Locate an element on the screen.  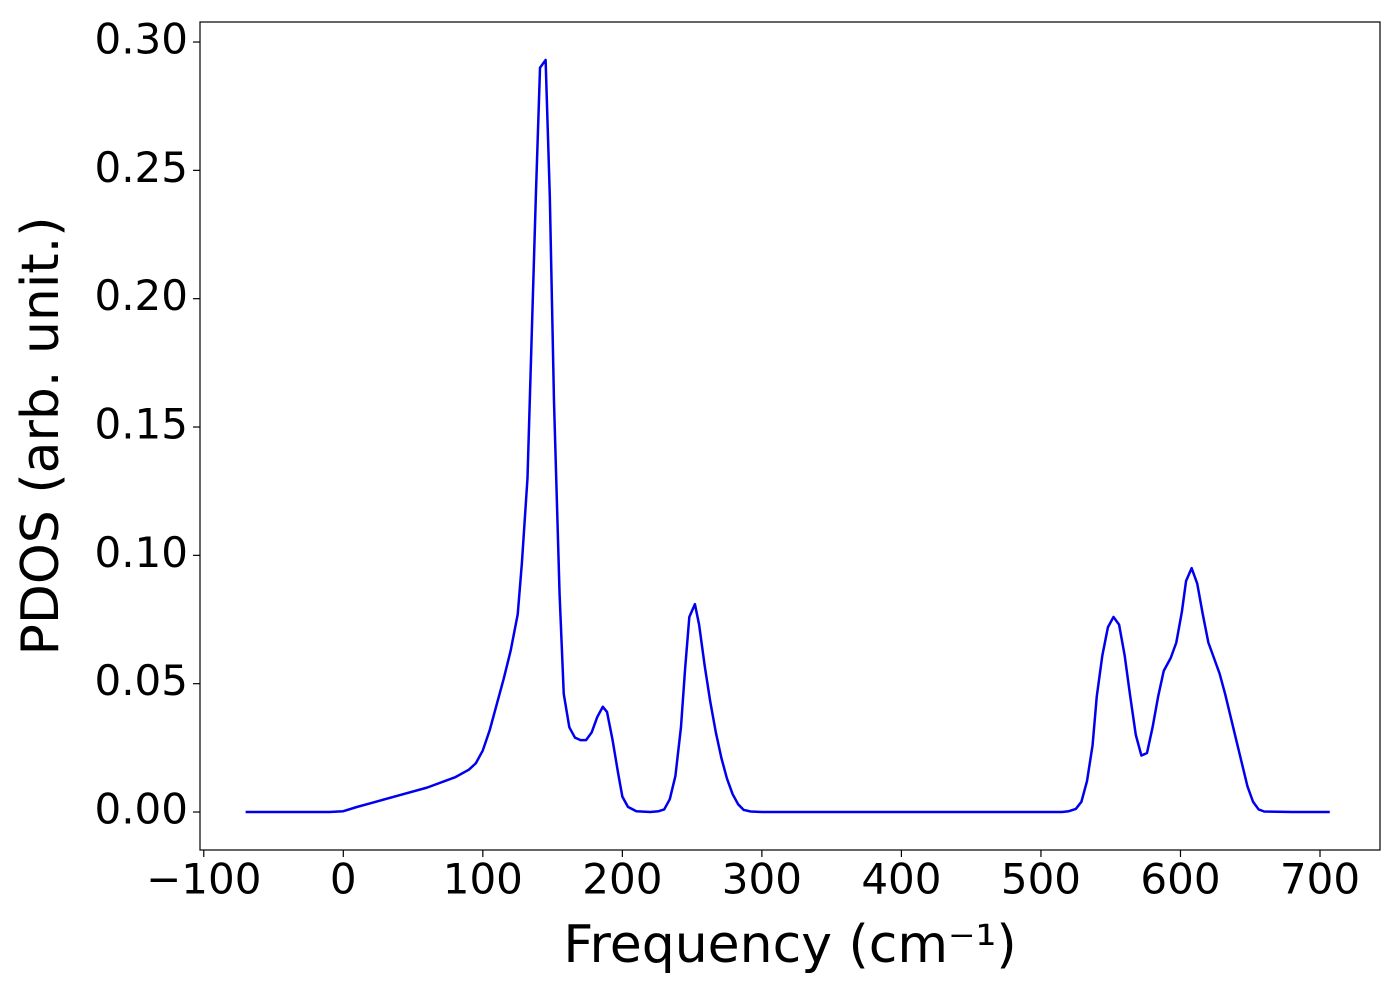
y-tick-label: 0.20 is located at coordinates (141, 295).